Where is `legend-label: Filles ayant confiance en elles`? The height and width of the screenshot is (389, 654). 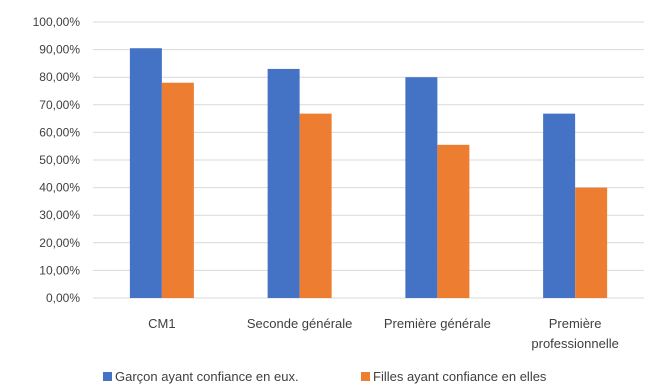 legend-label: Filles ayant confiance en elles is located at coordinates (460, 376).